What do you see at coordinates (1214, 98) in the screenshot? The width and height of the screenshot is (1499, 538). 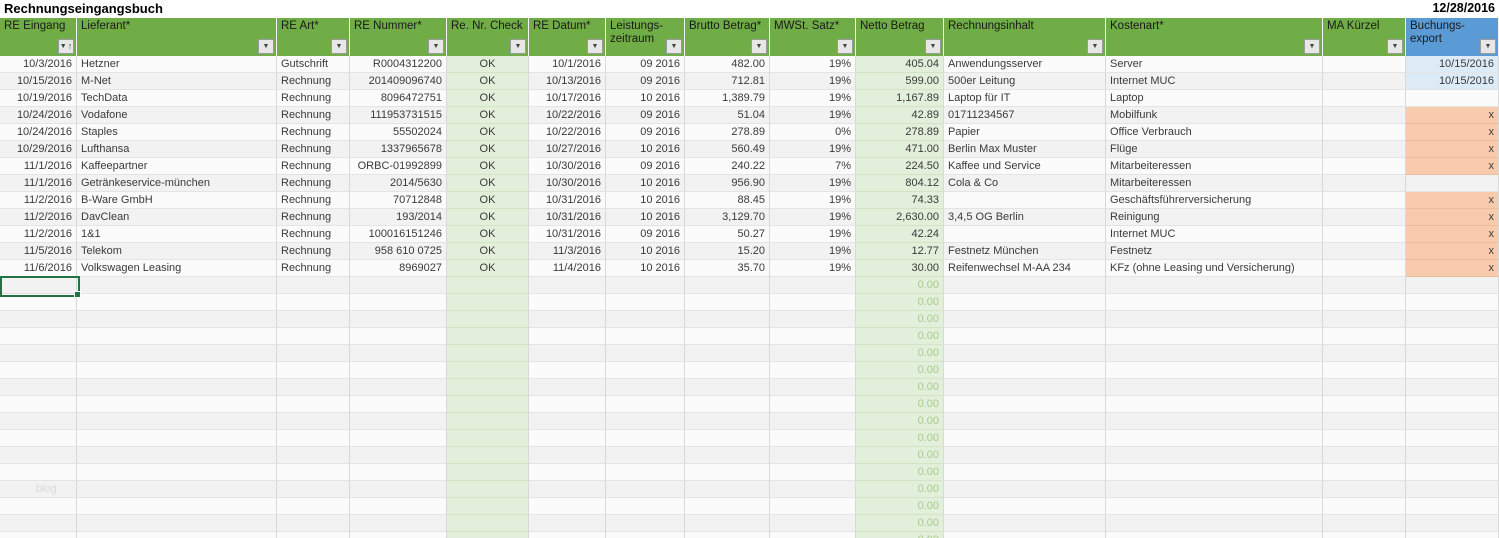 I see `cell-kostenart: Laptop` at bounding box center [1214, 98].